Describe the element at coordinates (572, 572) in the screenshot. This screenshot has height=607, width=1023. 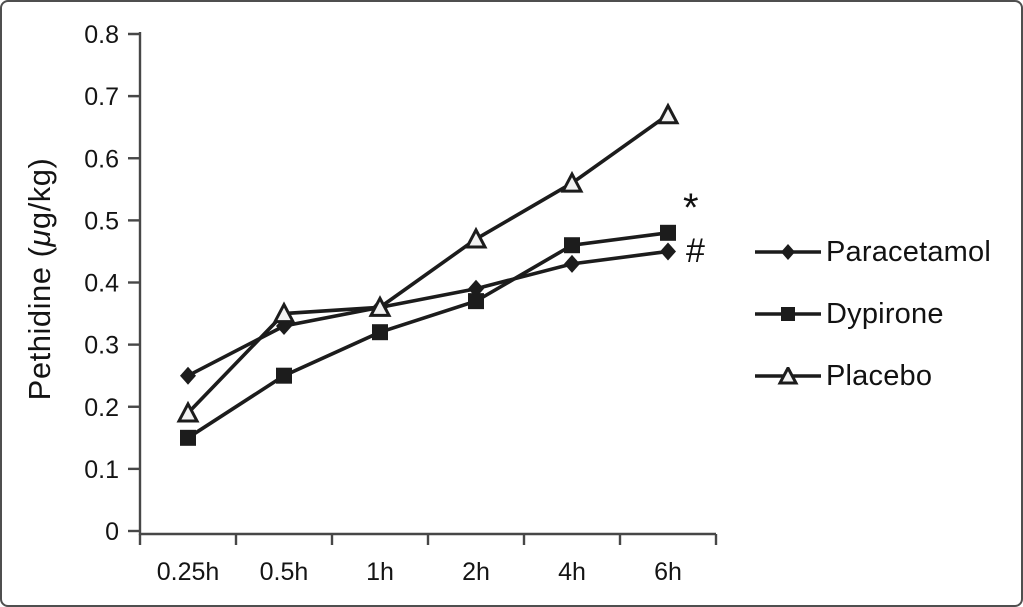
I see `x-tick-label: 4h` at that location.